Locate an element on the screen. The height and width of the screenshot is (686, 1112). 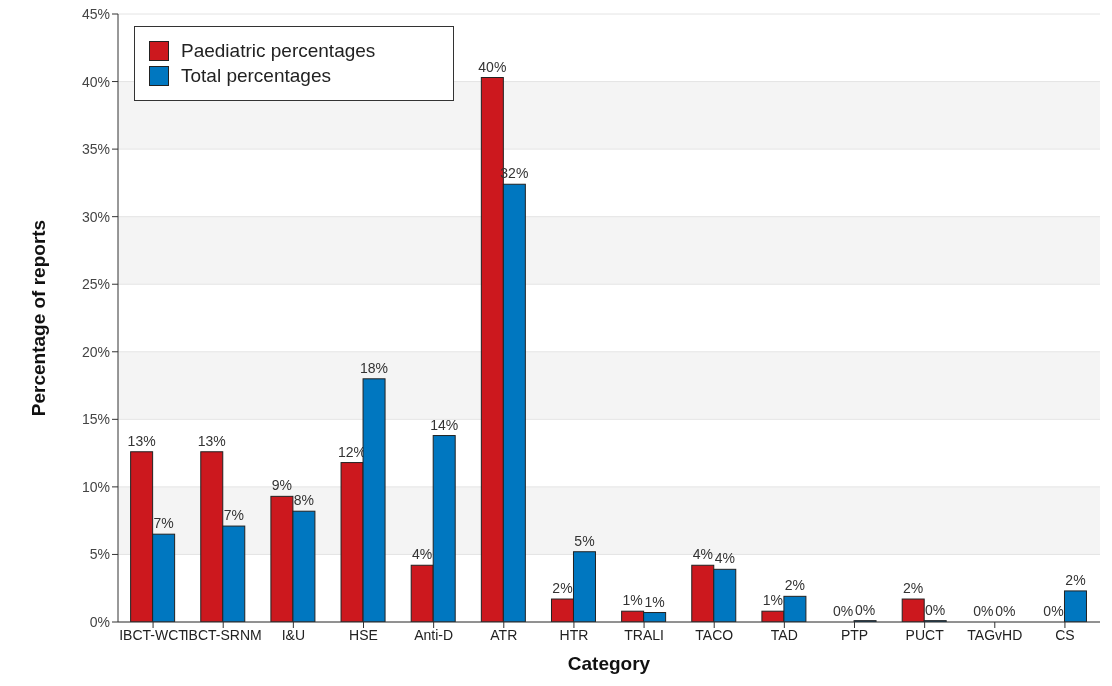
y-tick-label: 45% is located at coordinates (95, 13).